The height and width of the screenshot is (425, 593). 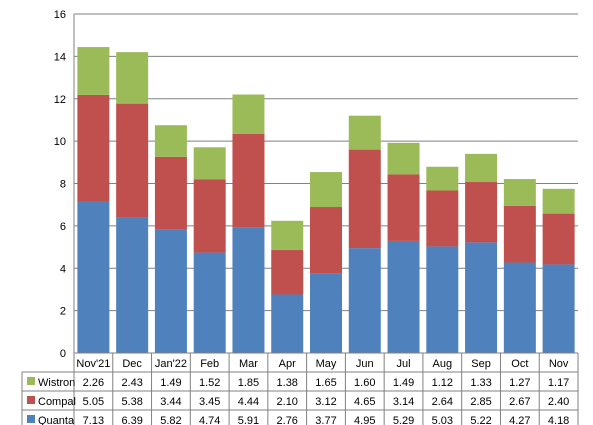 What do you see at coordinates (57, 402) in the screenshot?
I see `legend-label-compal: Compal` at bounding box center [57, 402].